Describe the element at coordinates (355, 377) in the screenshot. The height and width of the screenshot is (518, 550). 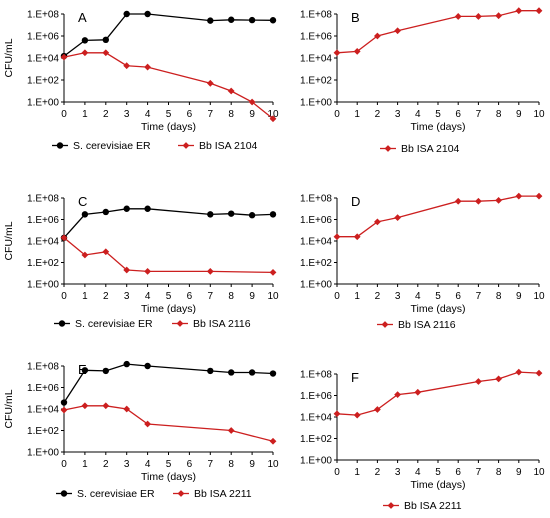
I see `panel-label: F` at that location.